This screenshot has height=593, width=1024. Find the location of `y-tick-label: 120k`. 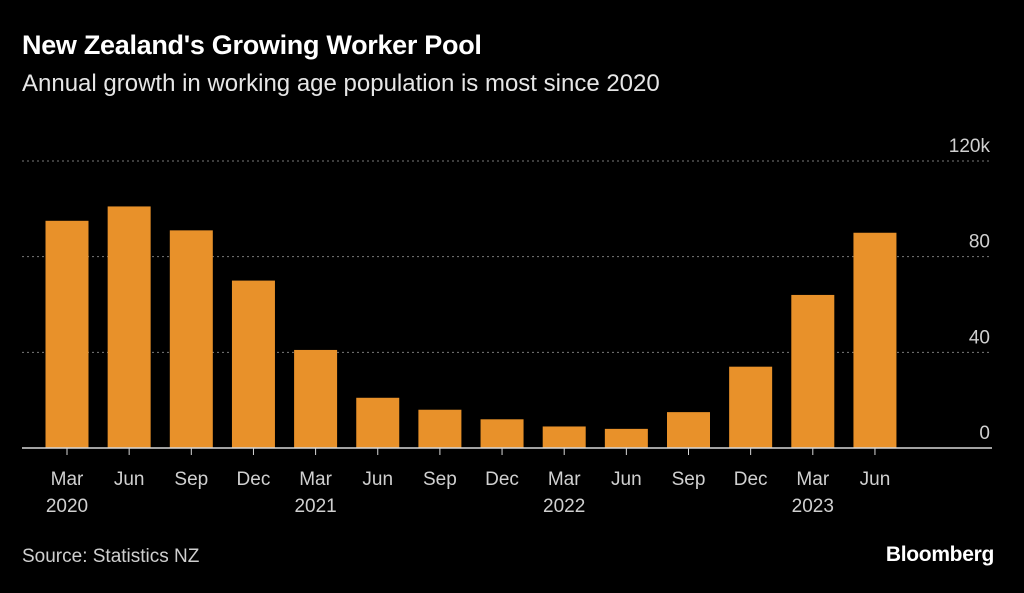

y-tick-label: 120k is located at coordinates (970, 146).